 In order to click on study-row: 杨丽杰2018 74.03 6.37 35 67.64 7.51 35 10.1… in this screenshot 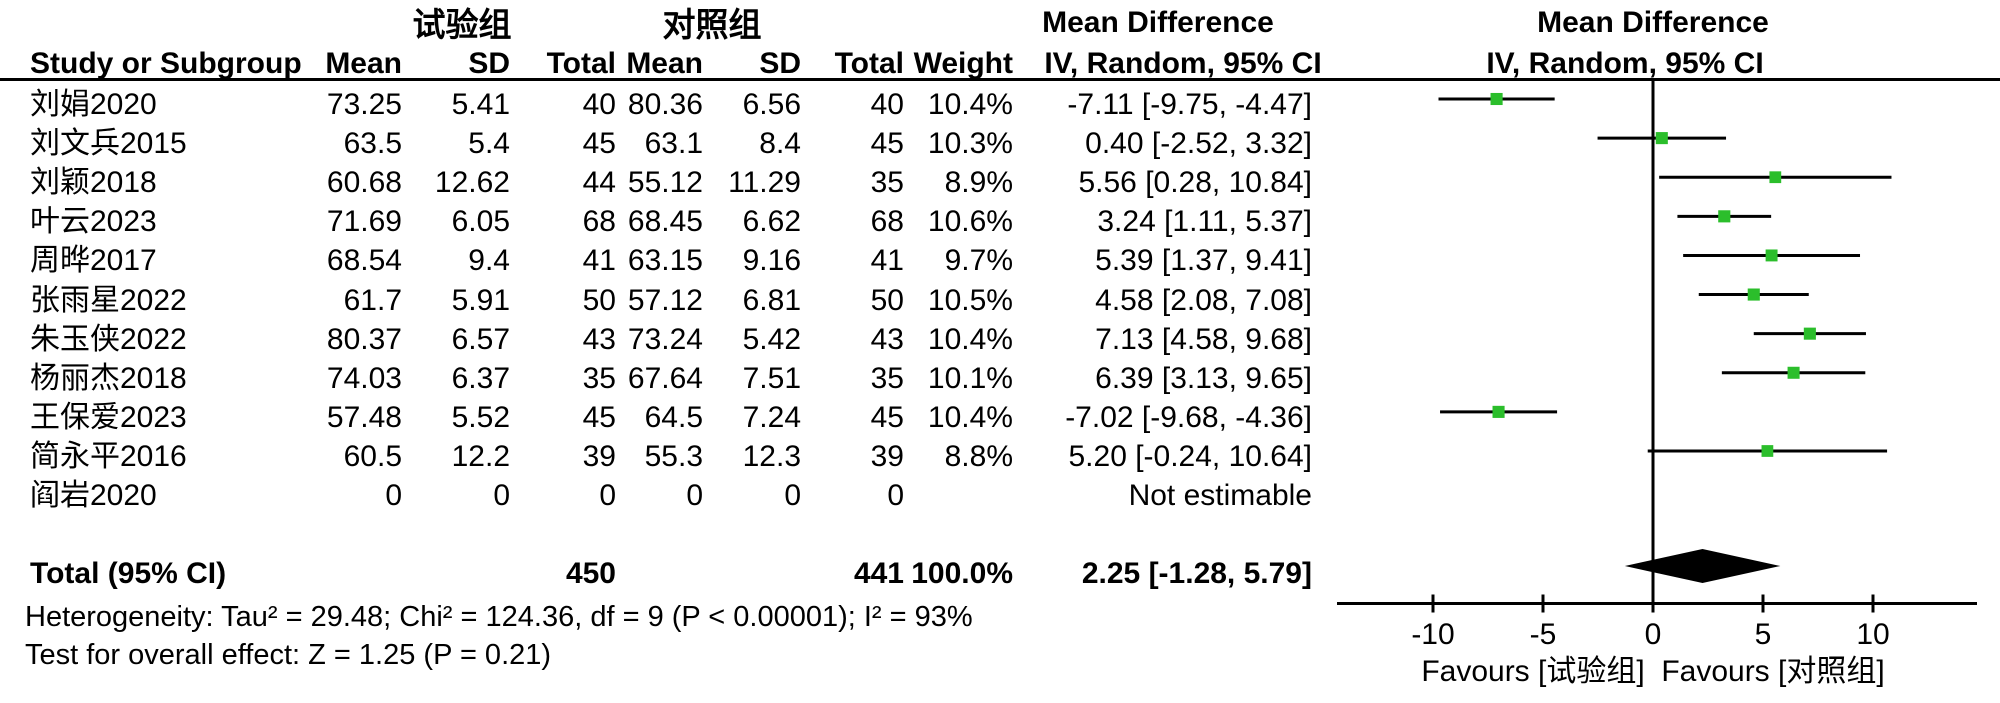, I will do `click(1000, 379)`.